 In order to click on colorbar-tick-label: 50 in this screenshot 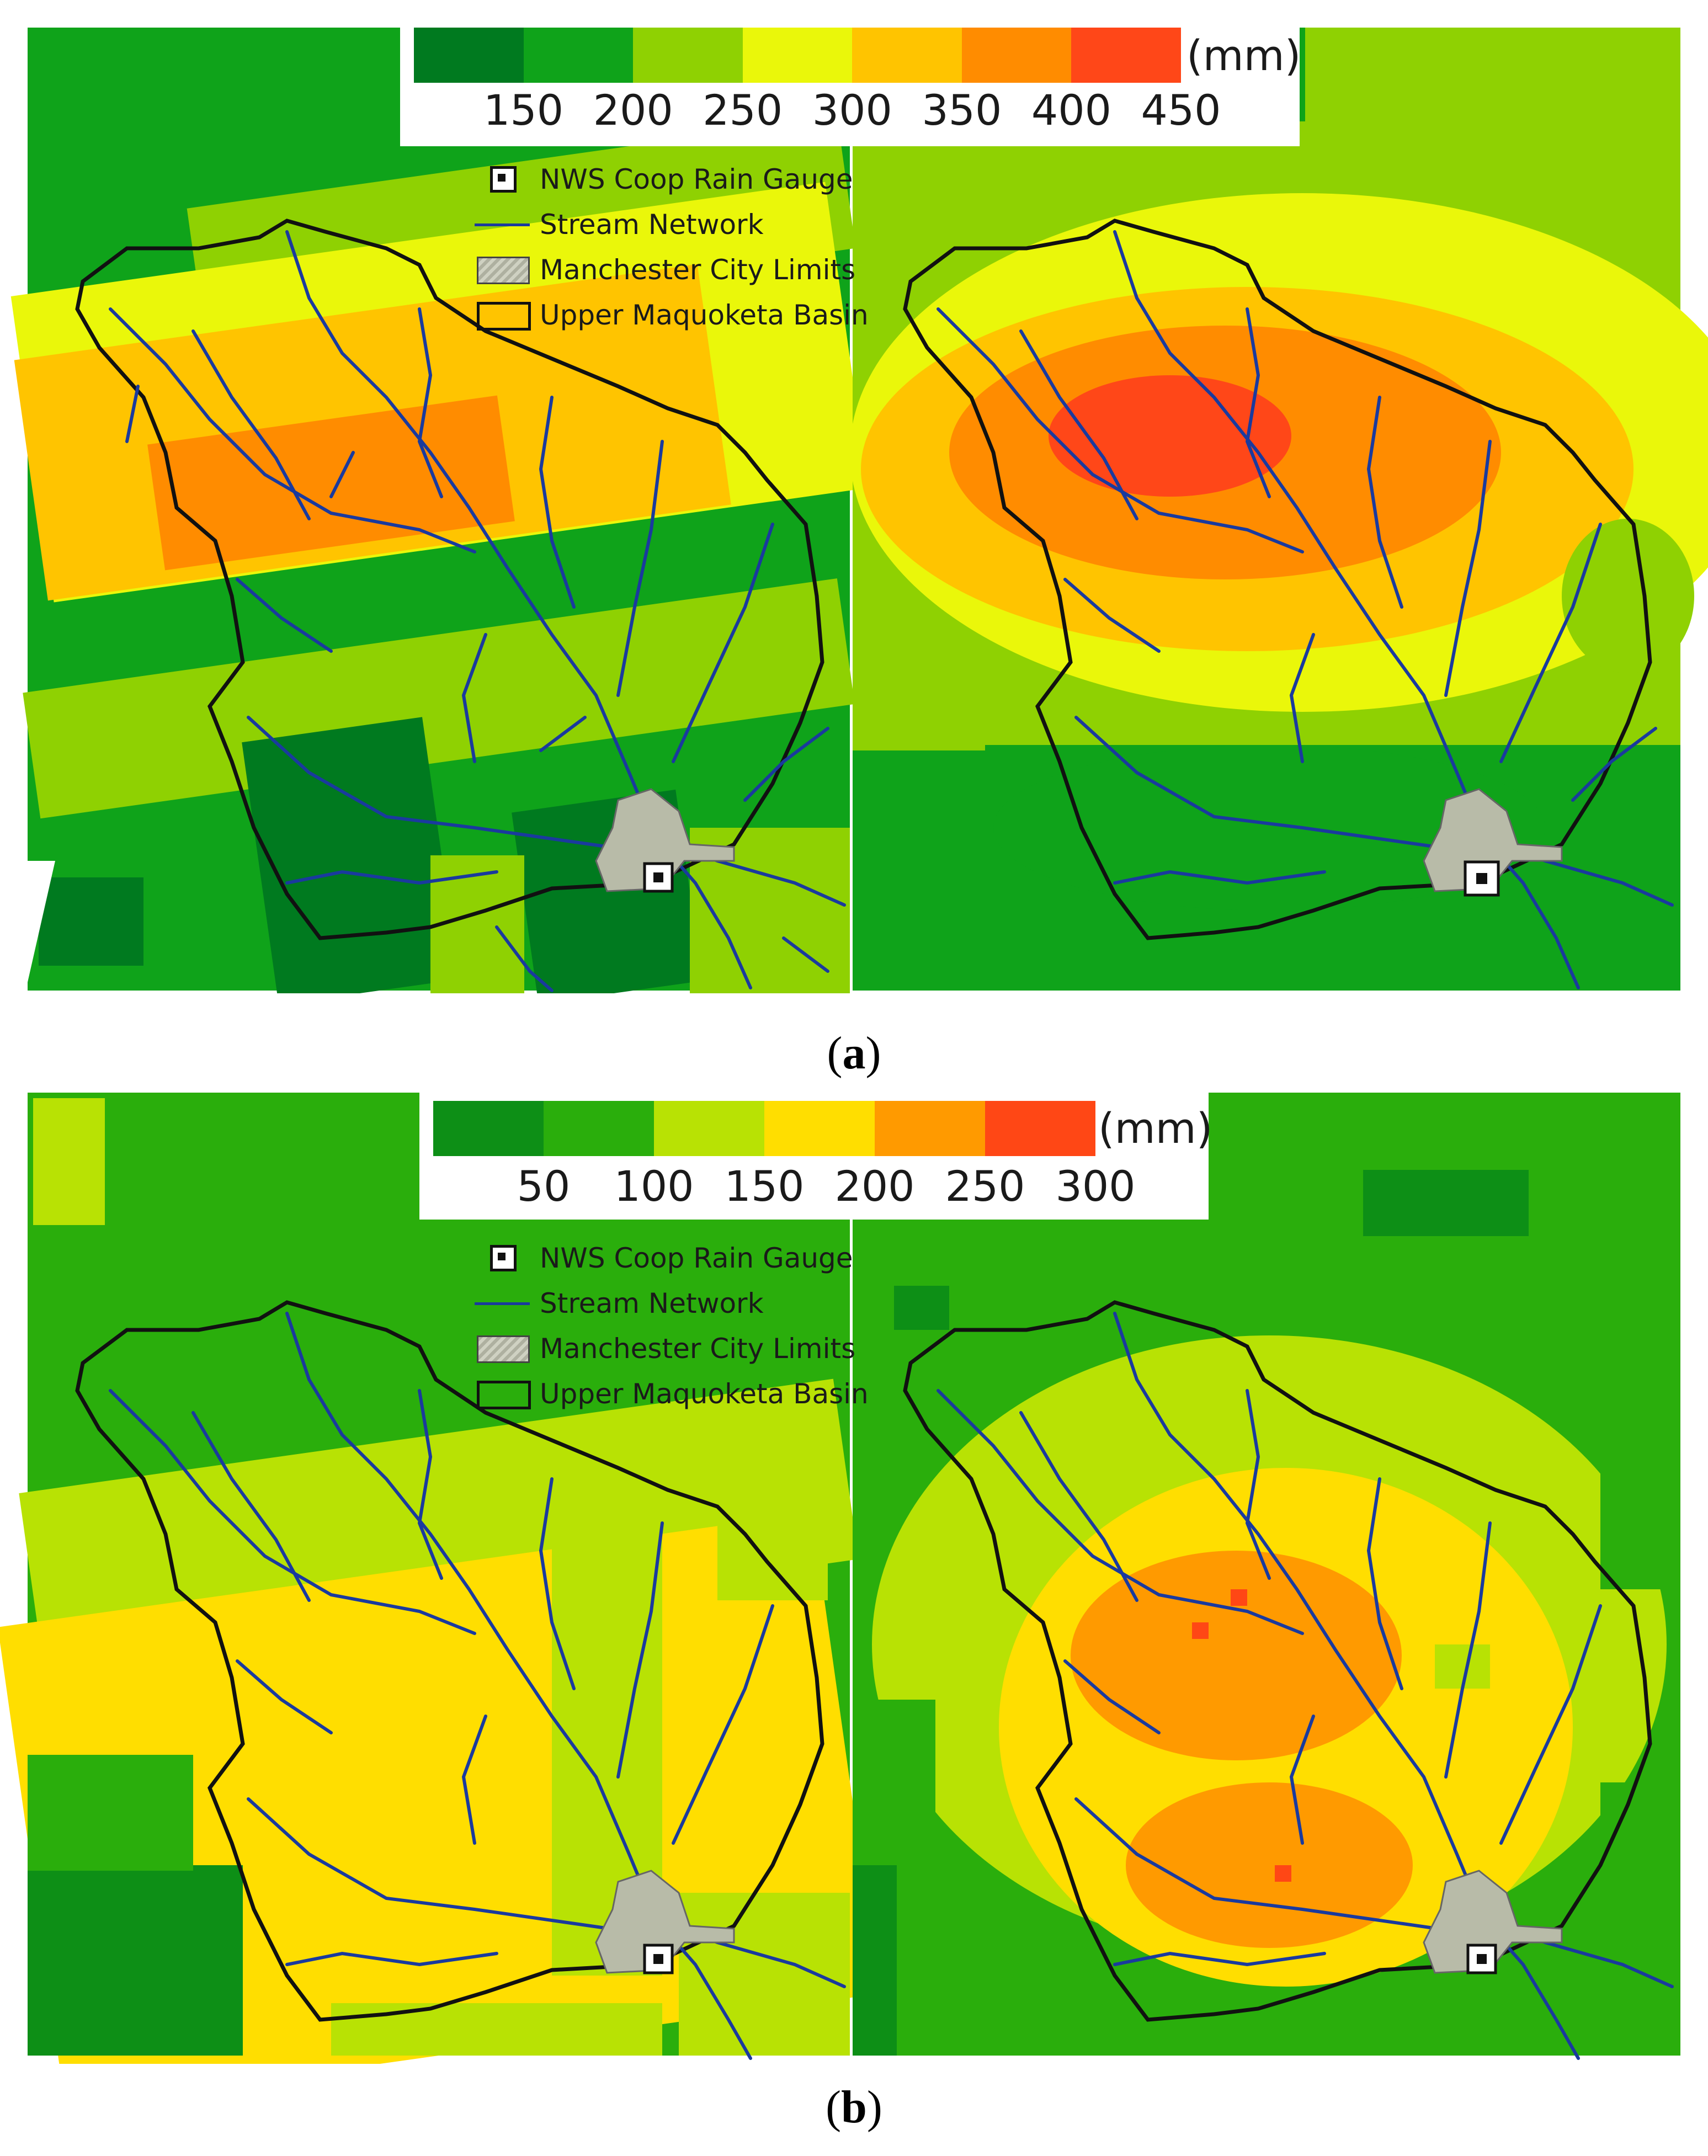, I will do `click(544, 1186)`.